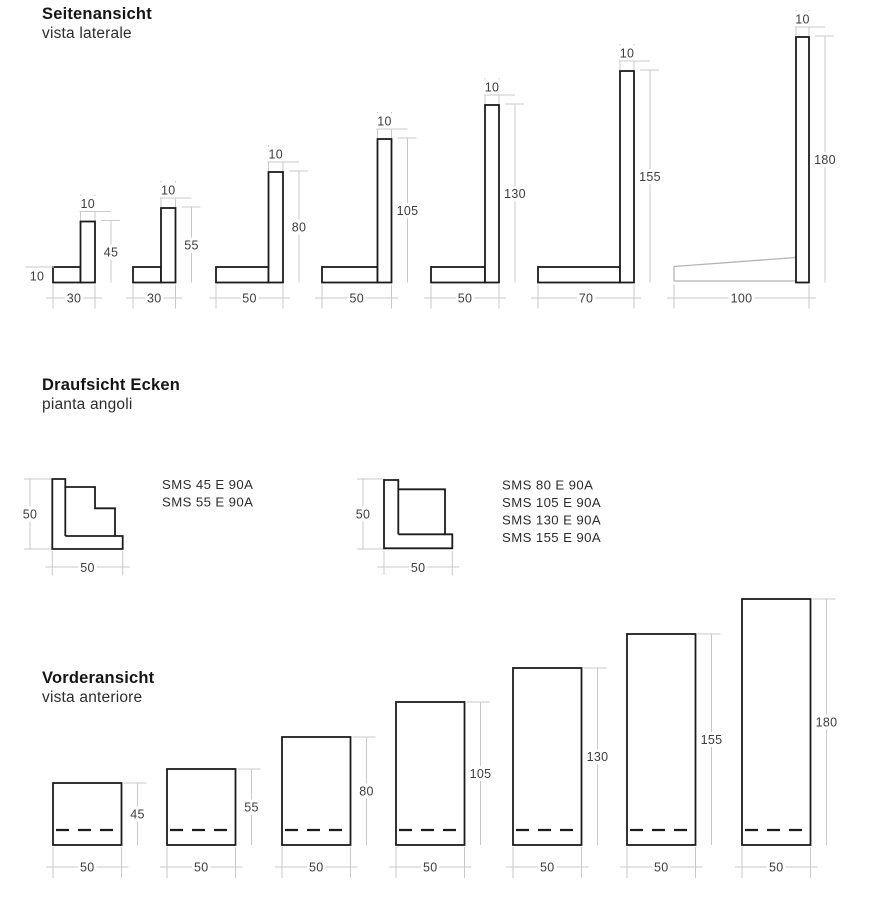 The image size is (896, 900). I want to click on base-width-label: 100, so click(742, 298).